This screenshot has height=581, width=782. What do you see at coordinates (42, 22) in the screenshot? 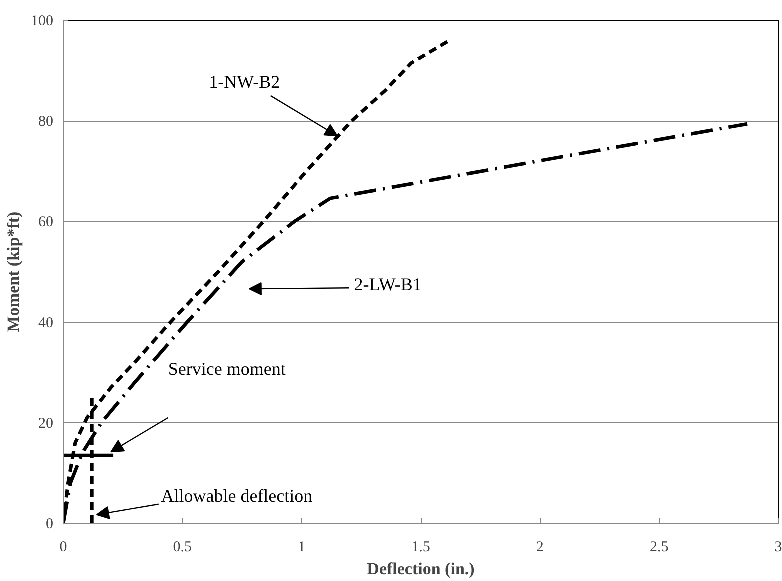
I see `y-tick-label: 100` at bounding box center [42, 22].